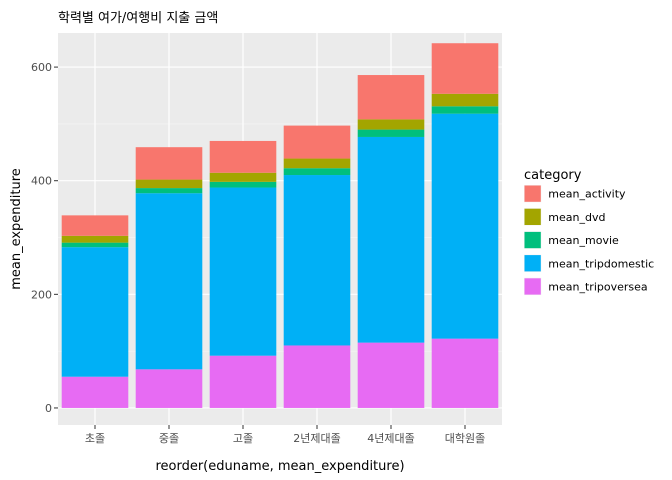  Describe the element at coordinates (41, 294) in the screenshot. I see `y-tick-label: 200` at that location.